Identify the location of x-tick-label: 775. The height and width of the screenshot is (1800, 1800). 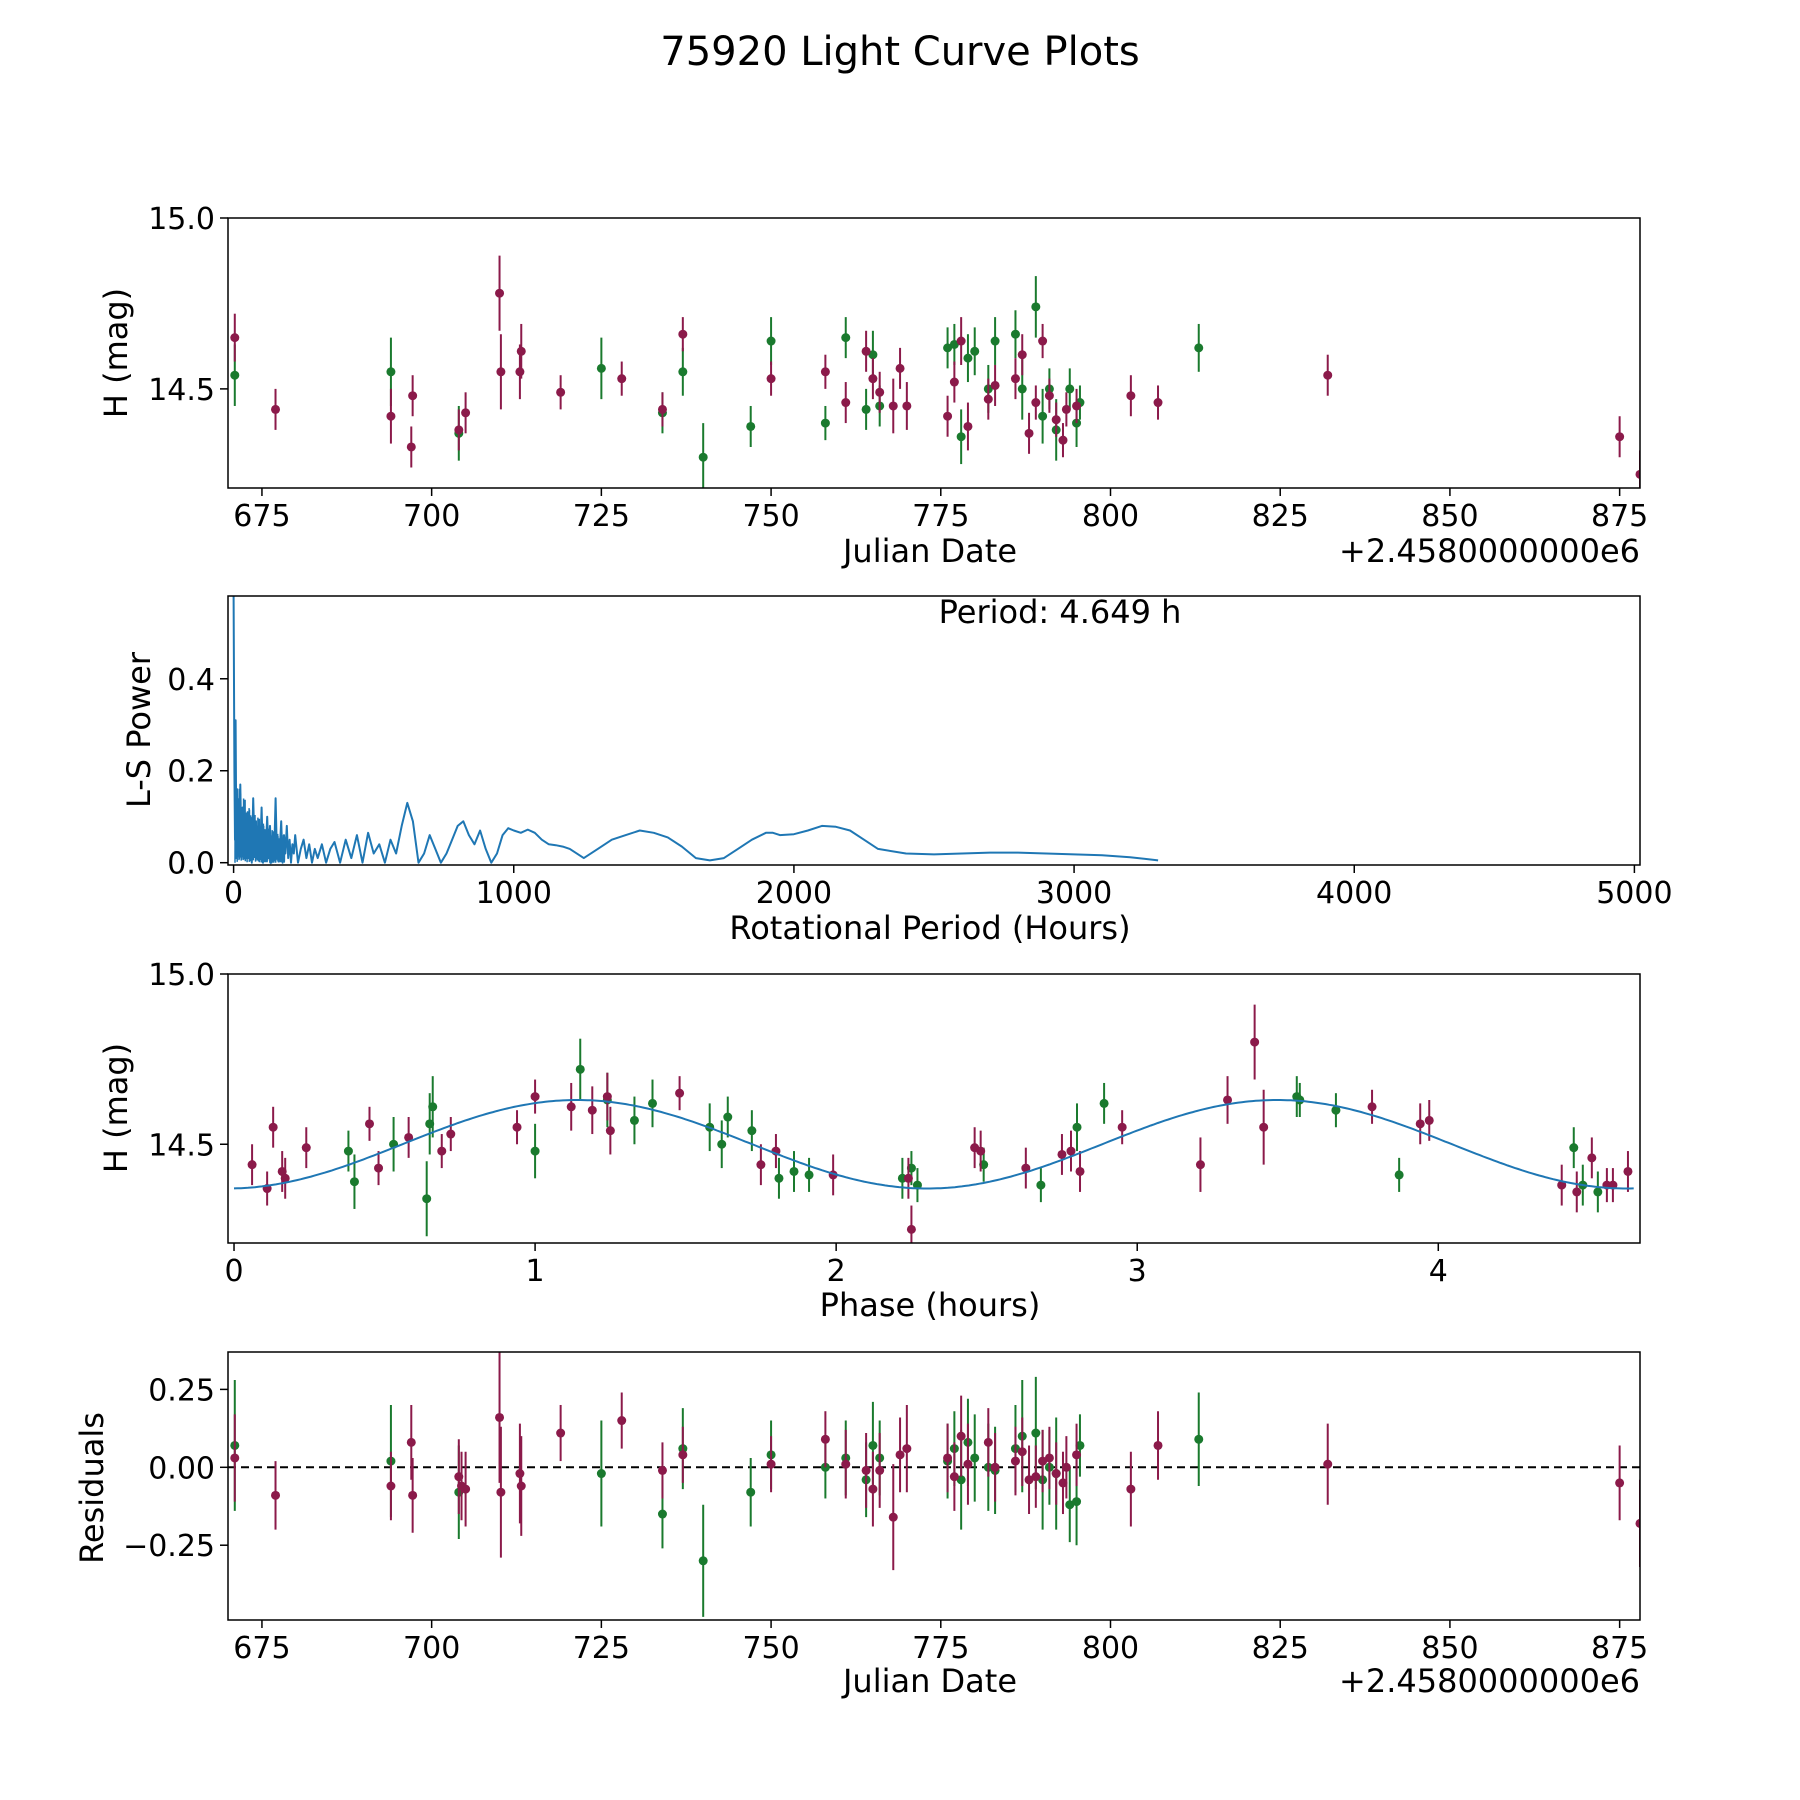
(940, 516).